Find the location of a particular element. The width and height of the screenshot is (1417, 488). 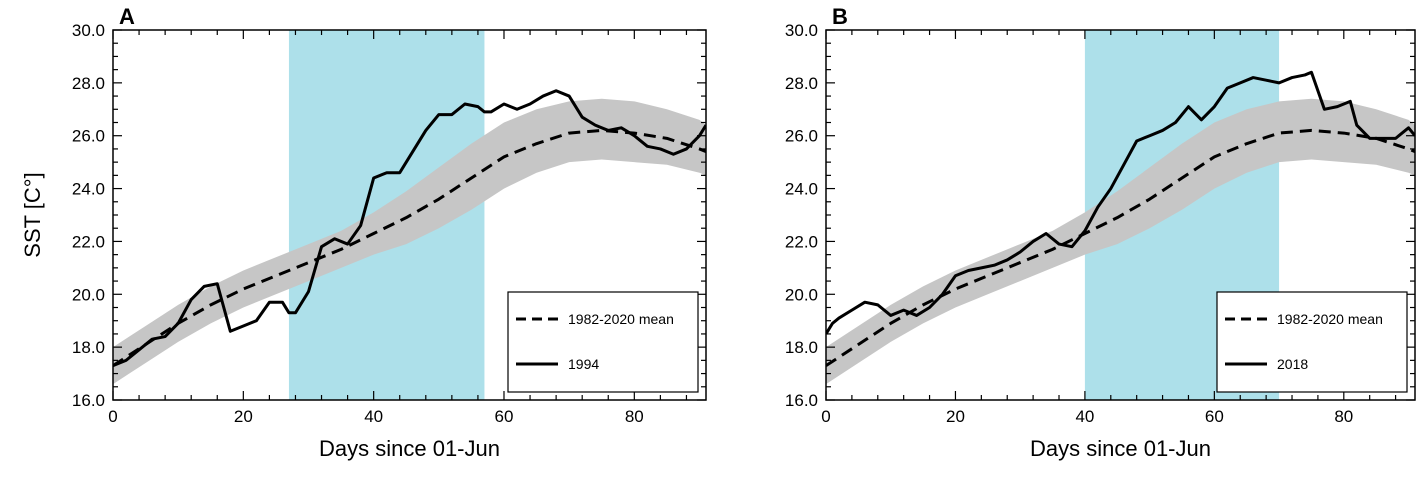

y-axis-title: SST [C°] is located at coordinates (32, 214).